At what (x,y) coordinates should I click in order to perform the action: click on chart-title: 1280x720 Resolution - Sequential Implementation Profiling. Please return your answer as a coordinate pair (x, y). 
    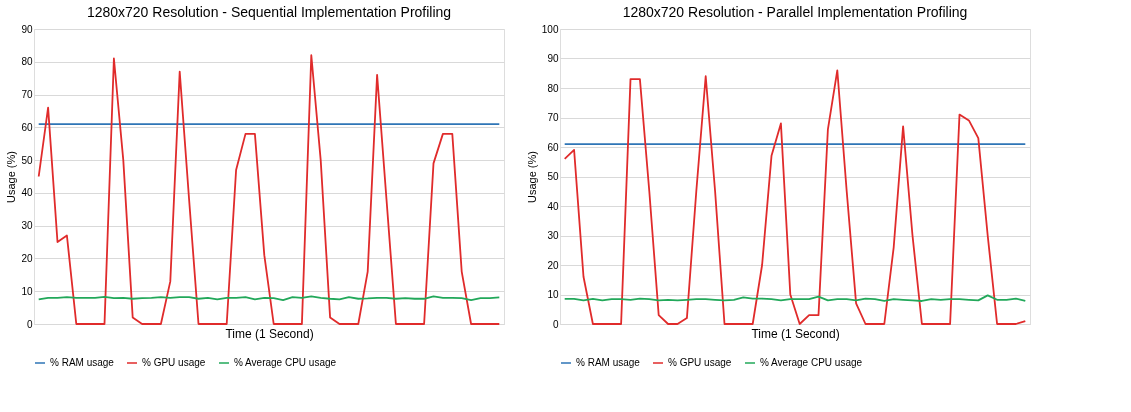
    Looking at the image, I should click on (269, 12).